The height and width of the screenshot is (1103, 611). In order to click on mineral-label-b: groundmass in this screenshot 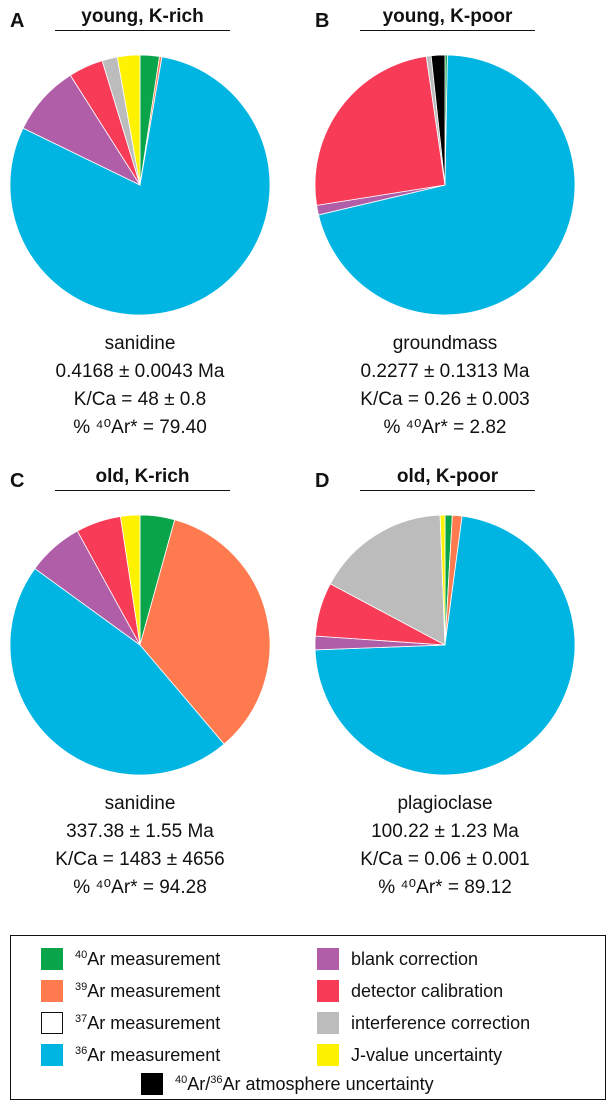, I will do `click(445, 343)`.